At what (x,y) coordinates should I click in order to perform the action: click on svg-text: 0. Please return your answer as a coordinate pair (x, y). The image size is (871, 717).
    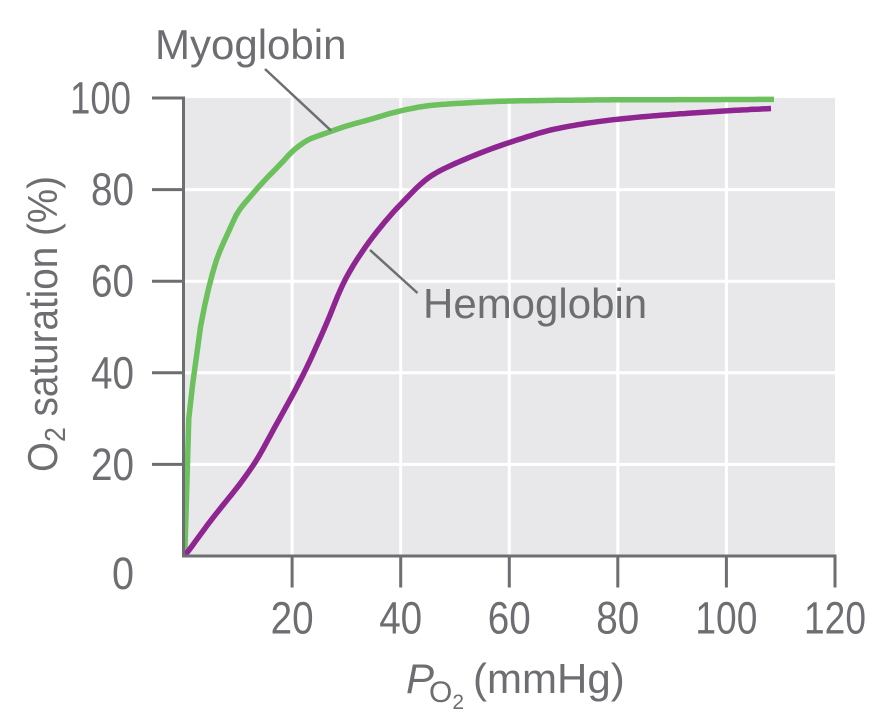
    Looking at the image, I should click on (123, 573).